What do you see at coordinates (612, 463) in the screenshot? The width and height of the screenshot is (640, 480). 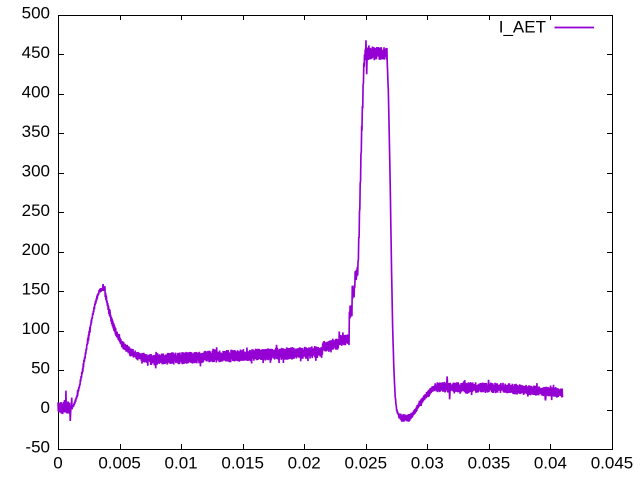 I see `svg-text: 0.045` at bounding box center [612, 463].